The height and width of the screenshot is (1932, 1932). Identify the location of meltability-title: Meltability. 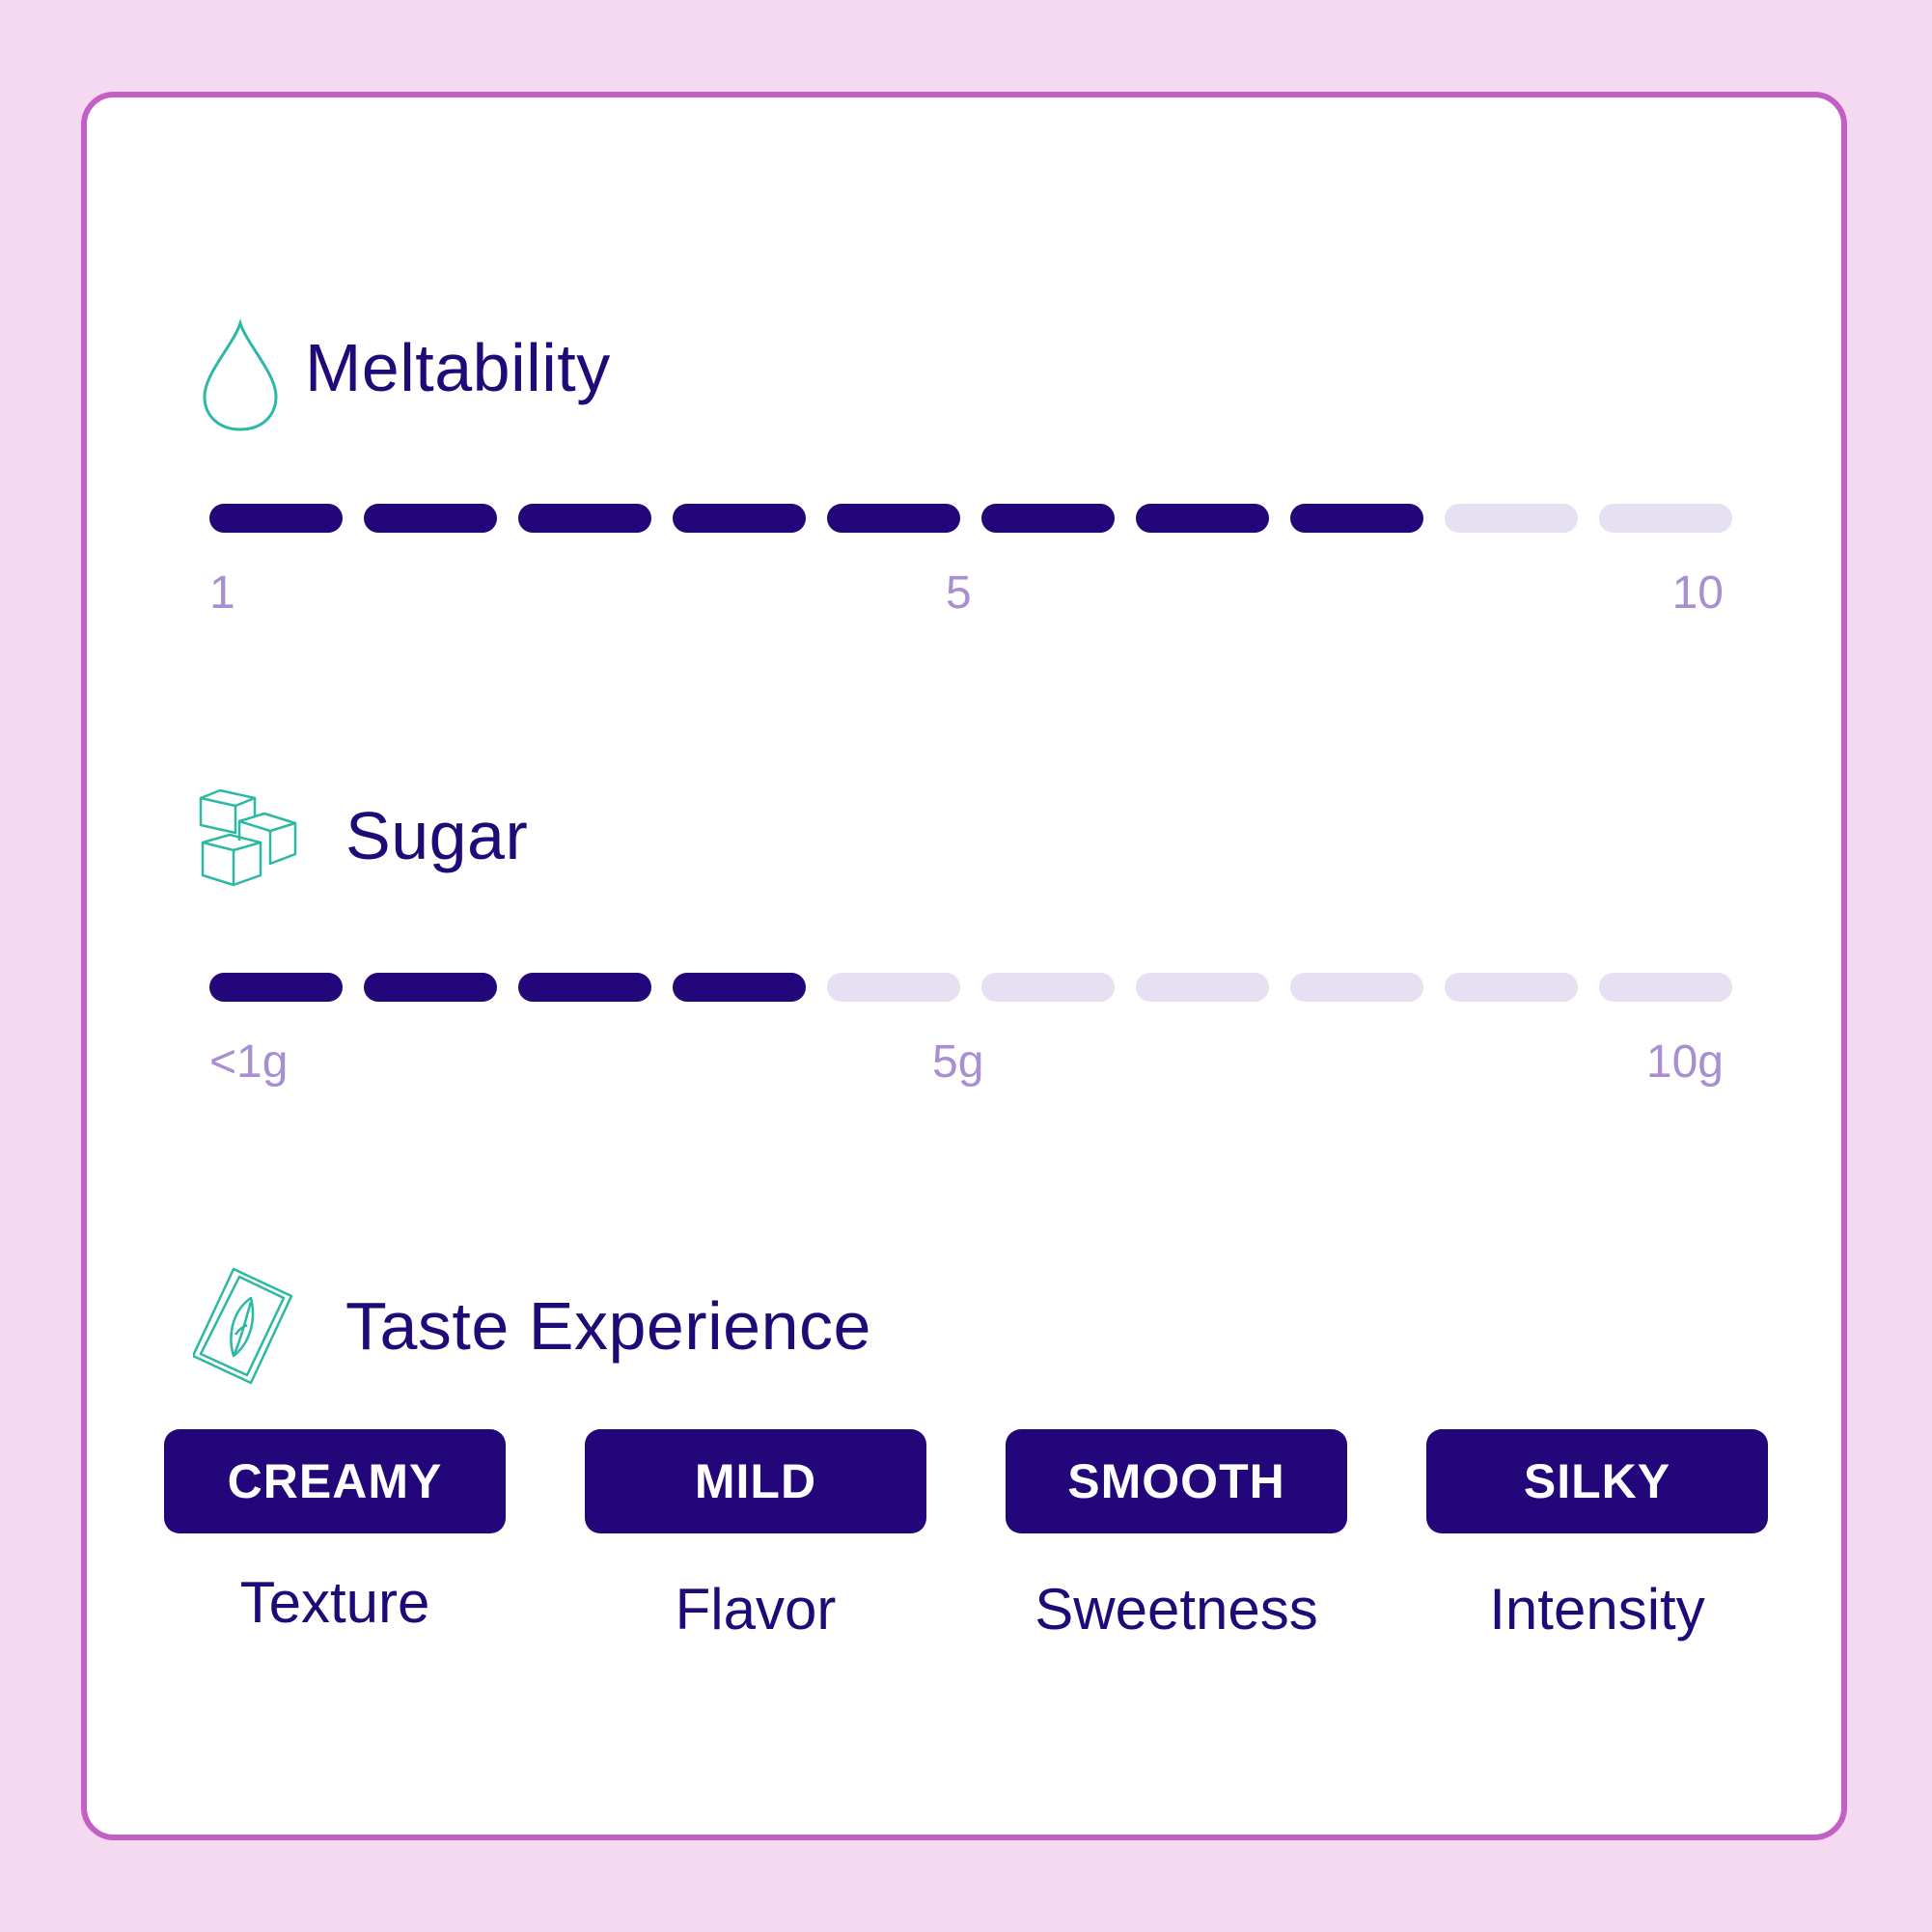
(458, 367).